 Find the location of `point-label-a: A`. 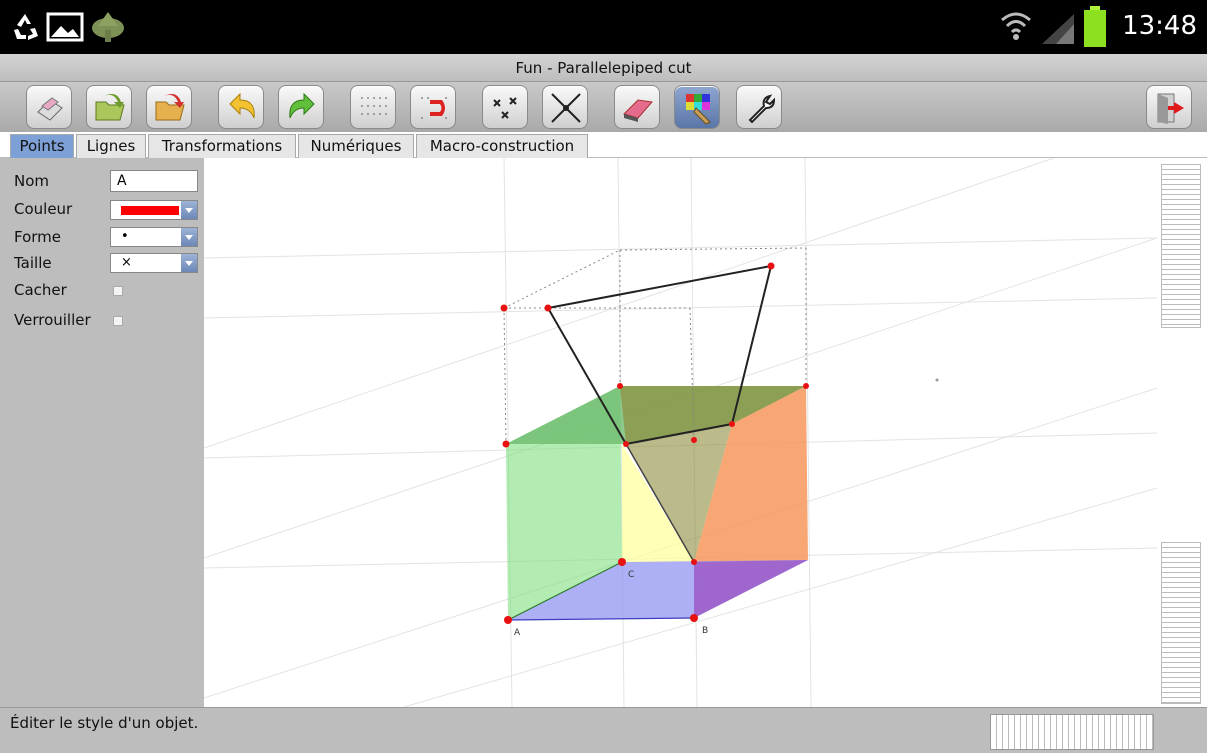

point-label-a: A is located at coordinates (517, 633).